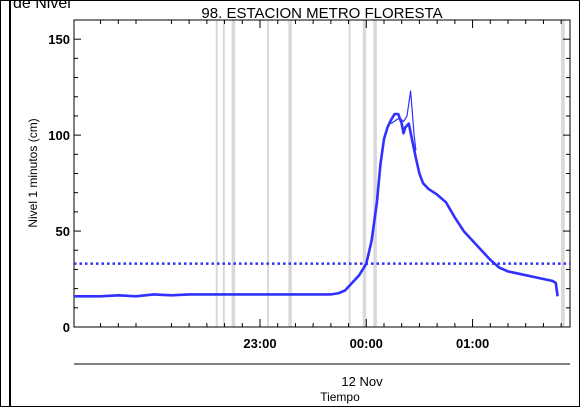 This screenshot has width=580, height=407. What do you see at coordinates (259, 343) in the screenshot?
I see `x-tick-label-0: 23:00` at bounding box center [259, 343].